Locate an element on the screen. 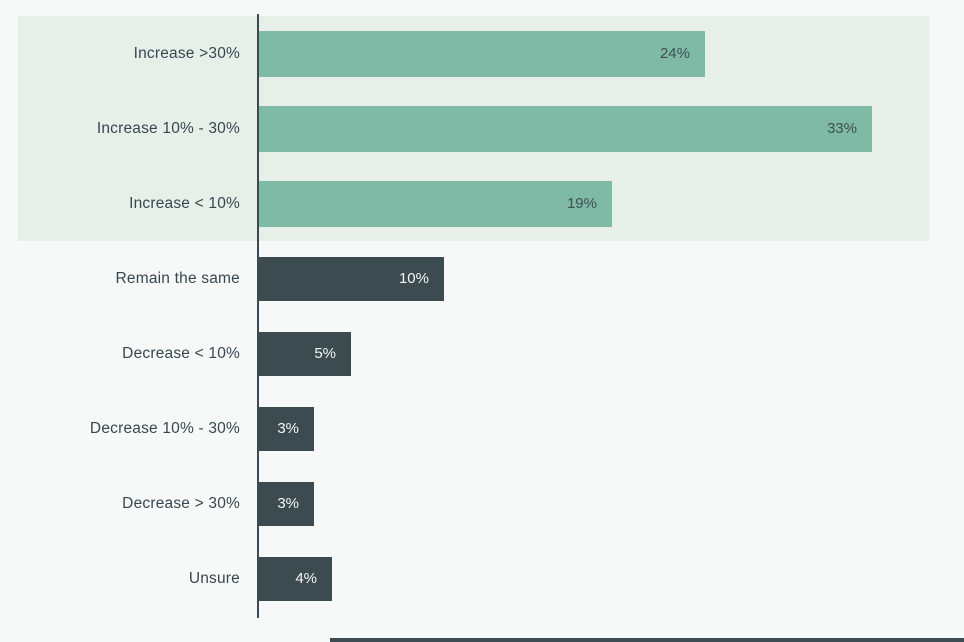 Image resolution: width=964 pixels, height=642 pixels. category-label: Decrease 10% - 30% is located at coordinates (164, 428).